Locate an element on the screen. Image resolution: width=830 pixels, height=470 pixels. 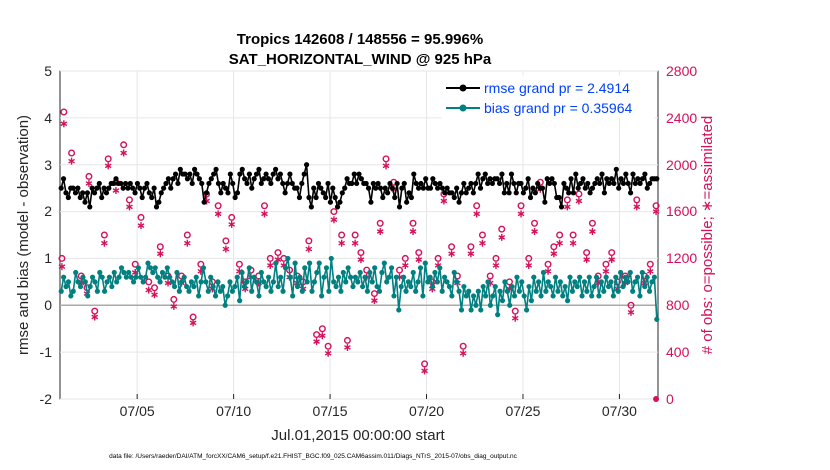
y-tick-label: 2 is located at coordinates (48, 211).